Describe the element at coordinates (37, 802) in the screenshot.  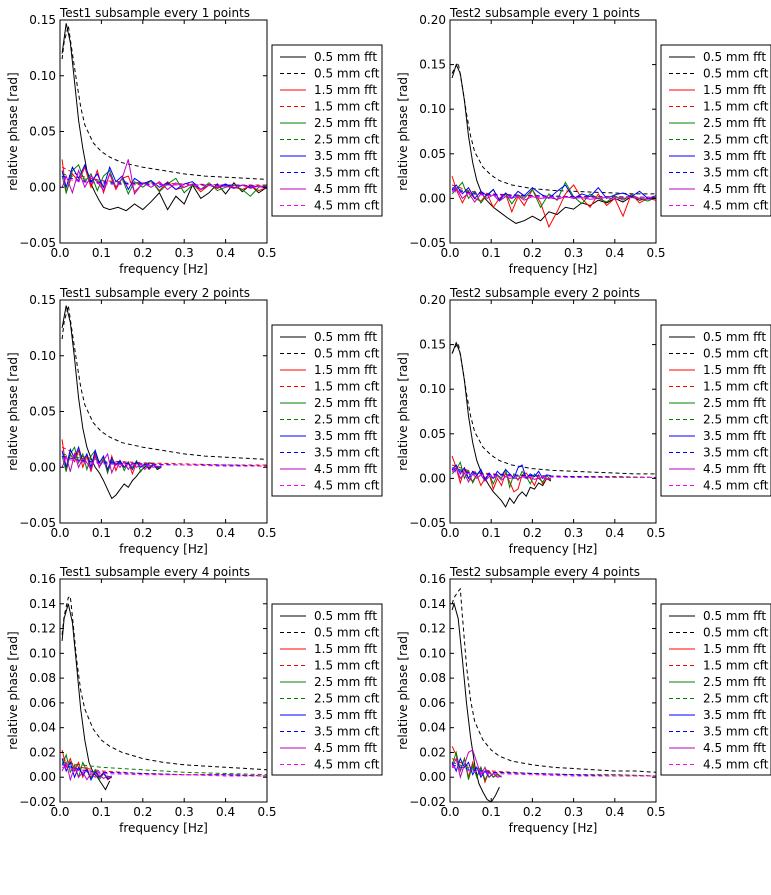
I see `y-tick-label: −0.02` at that location.